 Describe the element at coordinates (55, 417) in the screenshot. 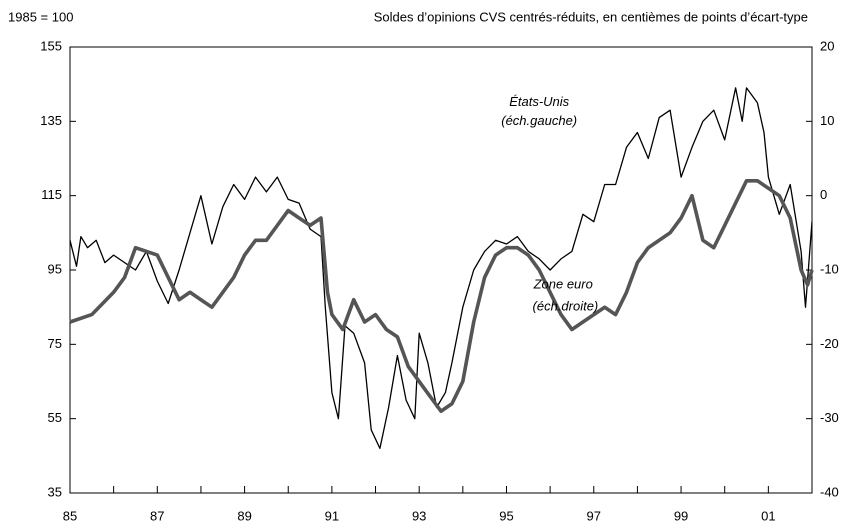

I see `y-tick-label: 55` at that location.